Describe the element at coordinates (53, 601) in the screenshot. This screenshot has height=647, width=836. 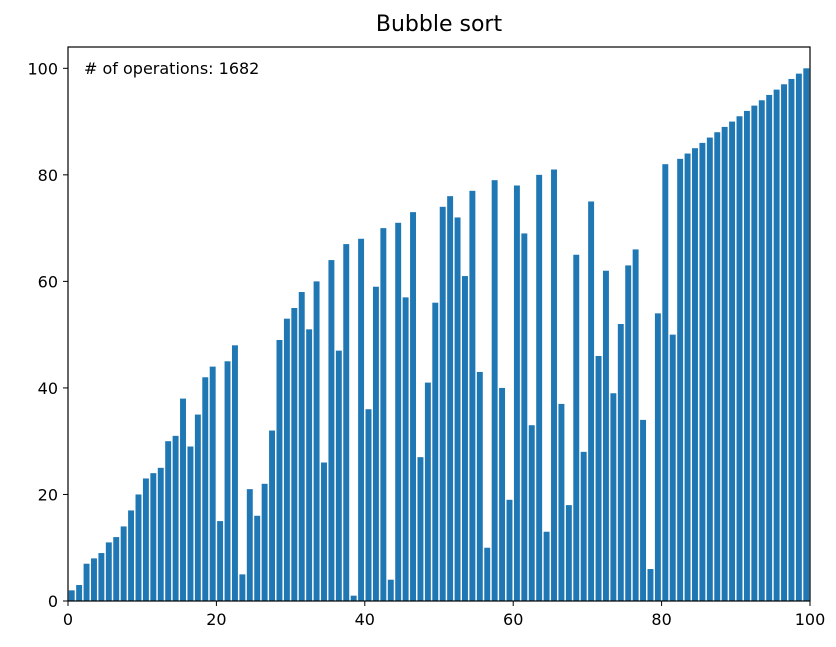
I see `y-tick-label: 0` at that location.